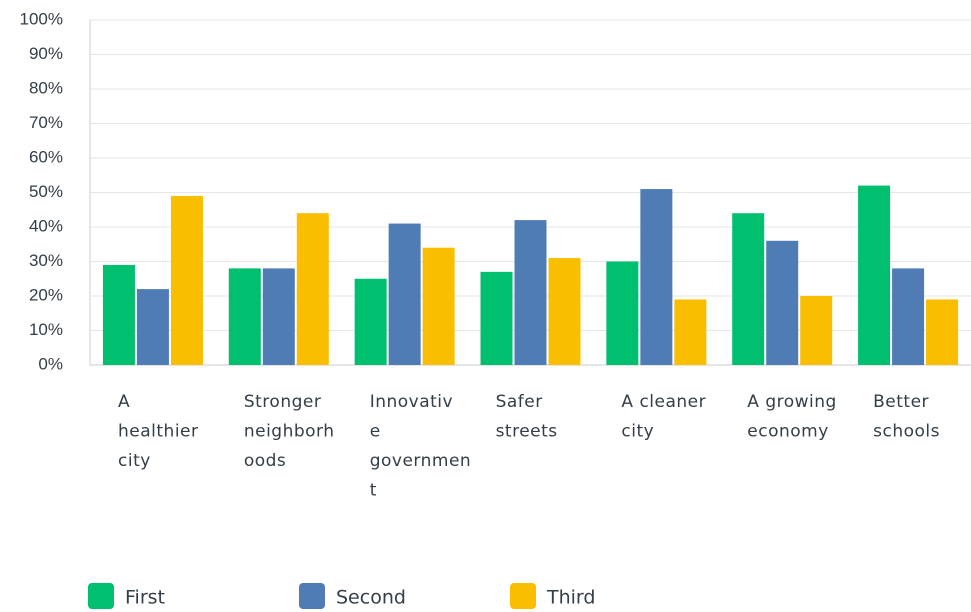  What do you see at coordinates (375, 432) in the screenshot?
I see `x-tick-line: e` at bounding box center [375, 432].